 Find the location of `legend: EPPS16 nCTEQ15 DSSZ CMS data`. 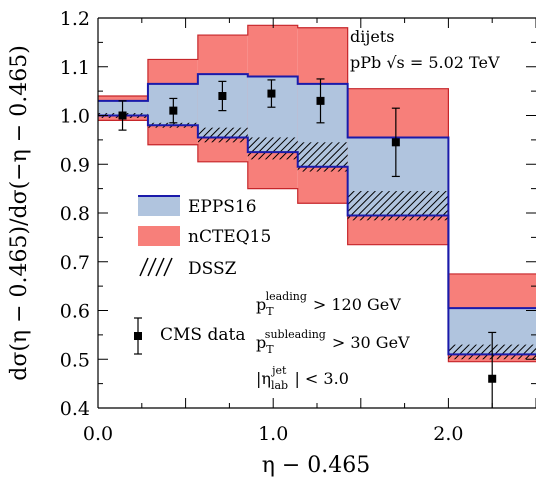

legend: EPPS16 nCTEQ15 DSSZ CMS data is located at coordinates (202, 275).